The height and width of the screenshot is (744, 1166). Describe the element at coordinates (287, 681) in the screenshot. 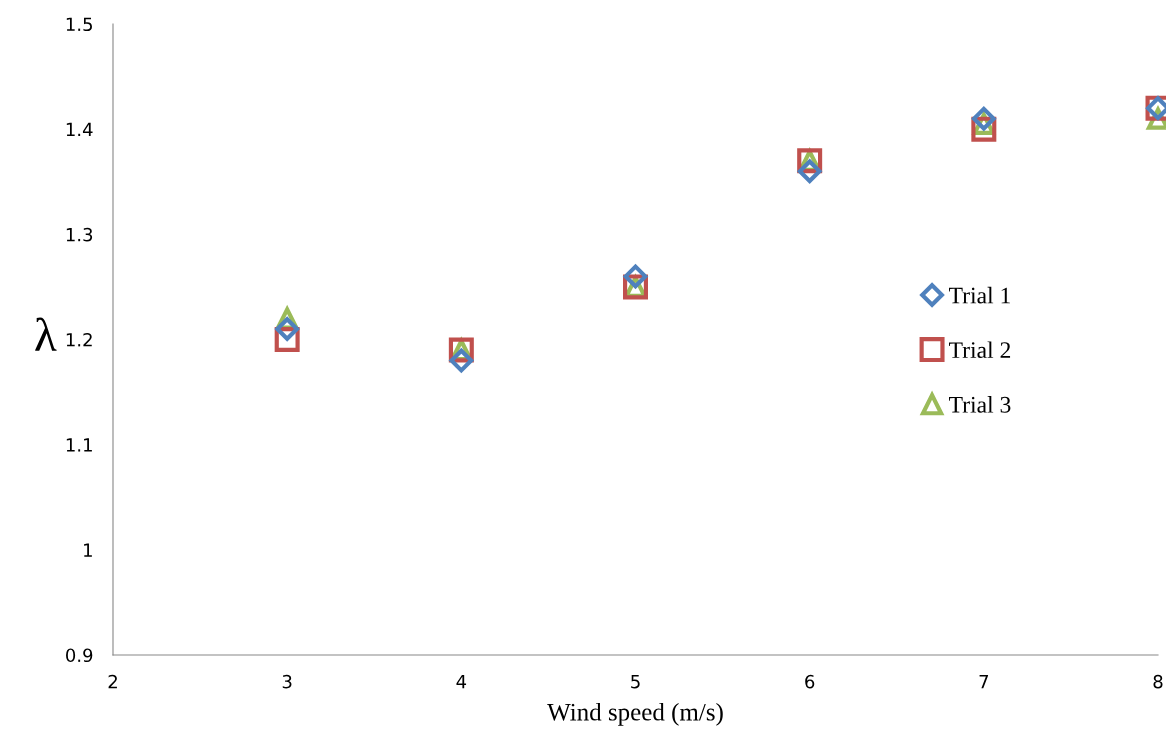

I see `x-tick-label: 3` at that location.